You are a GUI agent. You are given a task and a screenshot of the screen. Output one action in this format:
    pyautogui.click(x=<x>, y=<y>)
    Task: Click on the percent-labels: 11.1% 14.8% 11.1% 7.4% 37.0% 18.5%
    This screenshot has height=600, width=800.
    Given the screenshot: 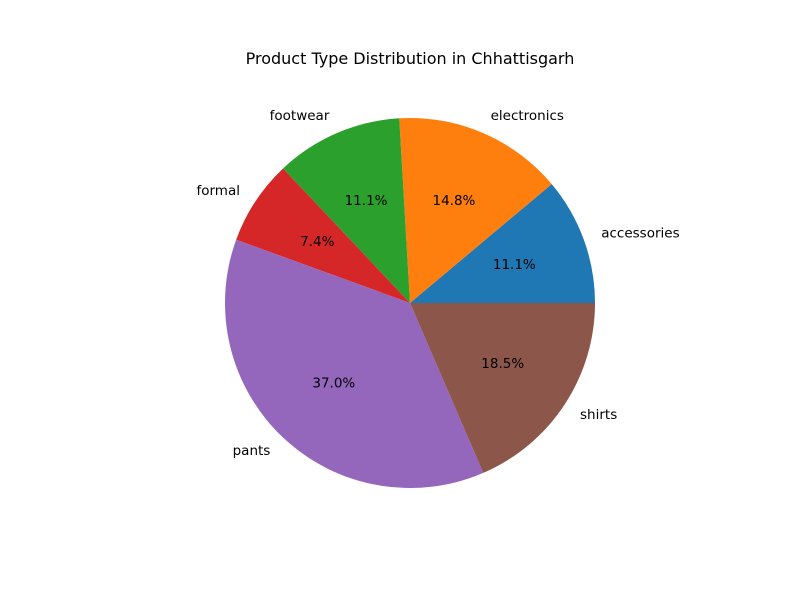 What is the action you would take?
    pyautogui.click(x=418, y=292)
    